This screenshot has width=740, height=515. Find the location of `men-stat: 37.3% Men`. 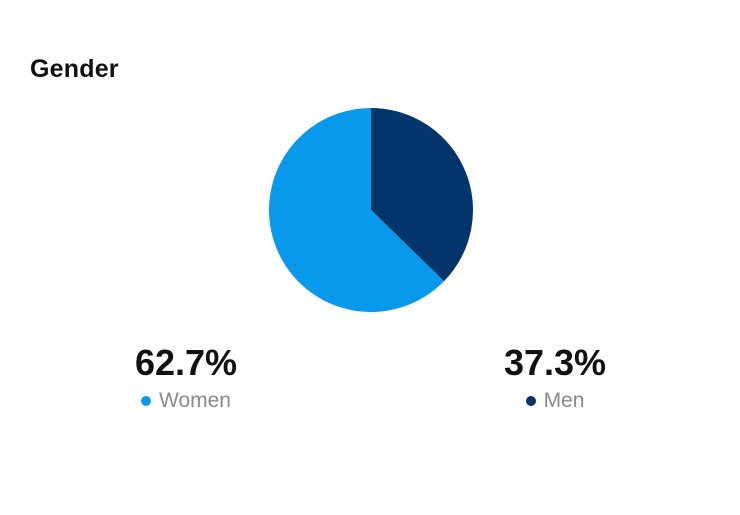

men-stat: 37.3% Men is located at coordinates (555, 377).